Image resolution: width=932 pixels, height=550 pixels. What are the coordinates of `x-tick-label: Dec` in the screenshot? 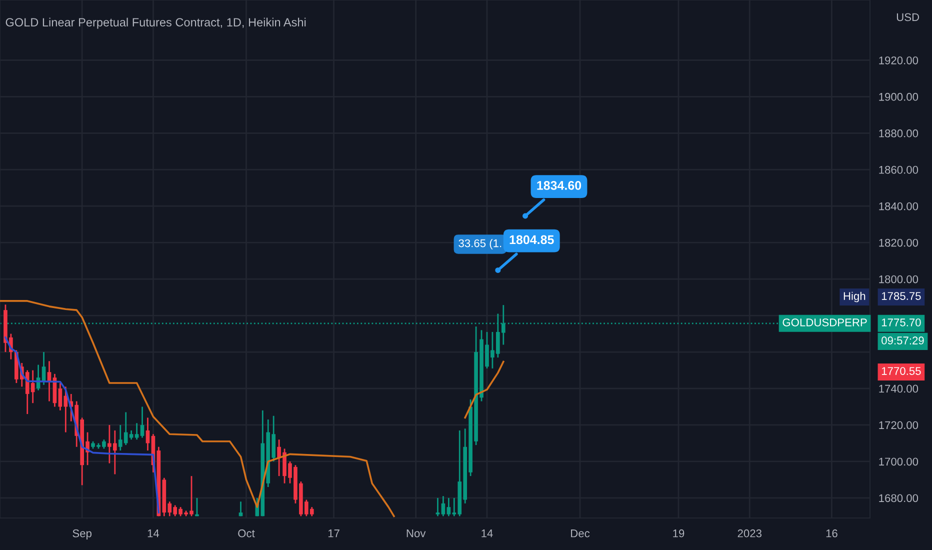 It's located at (580, 534).